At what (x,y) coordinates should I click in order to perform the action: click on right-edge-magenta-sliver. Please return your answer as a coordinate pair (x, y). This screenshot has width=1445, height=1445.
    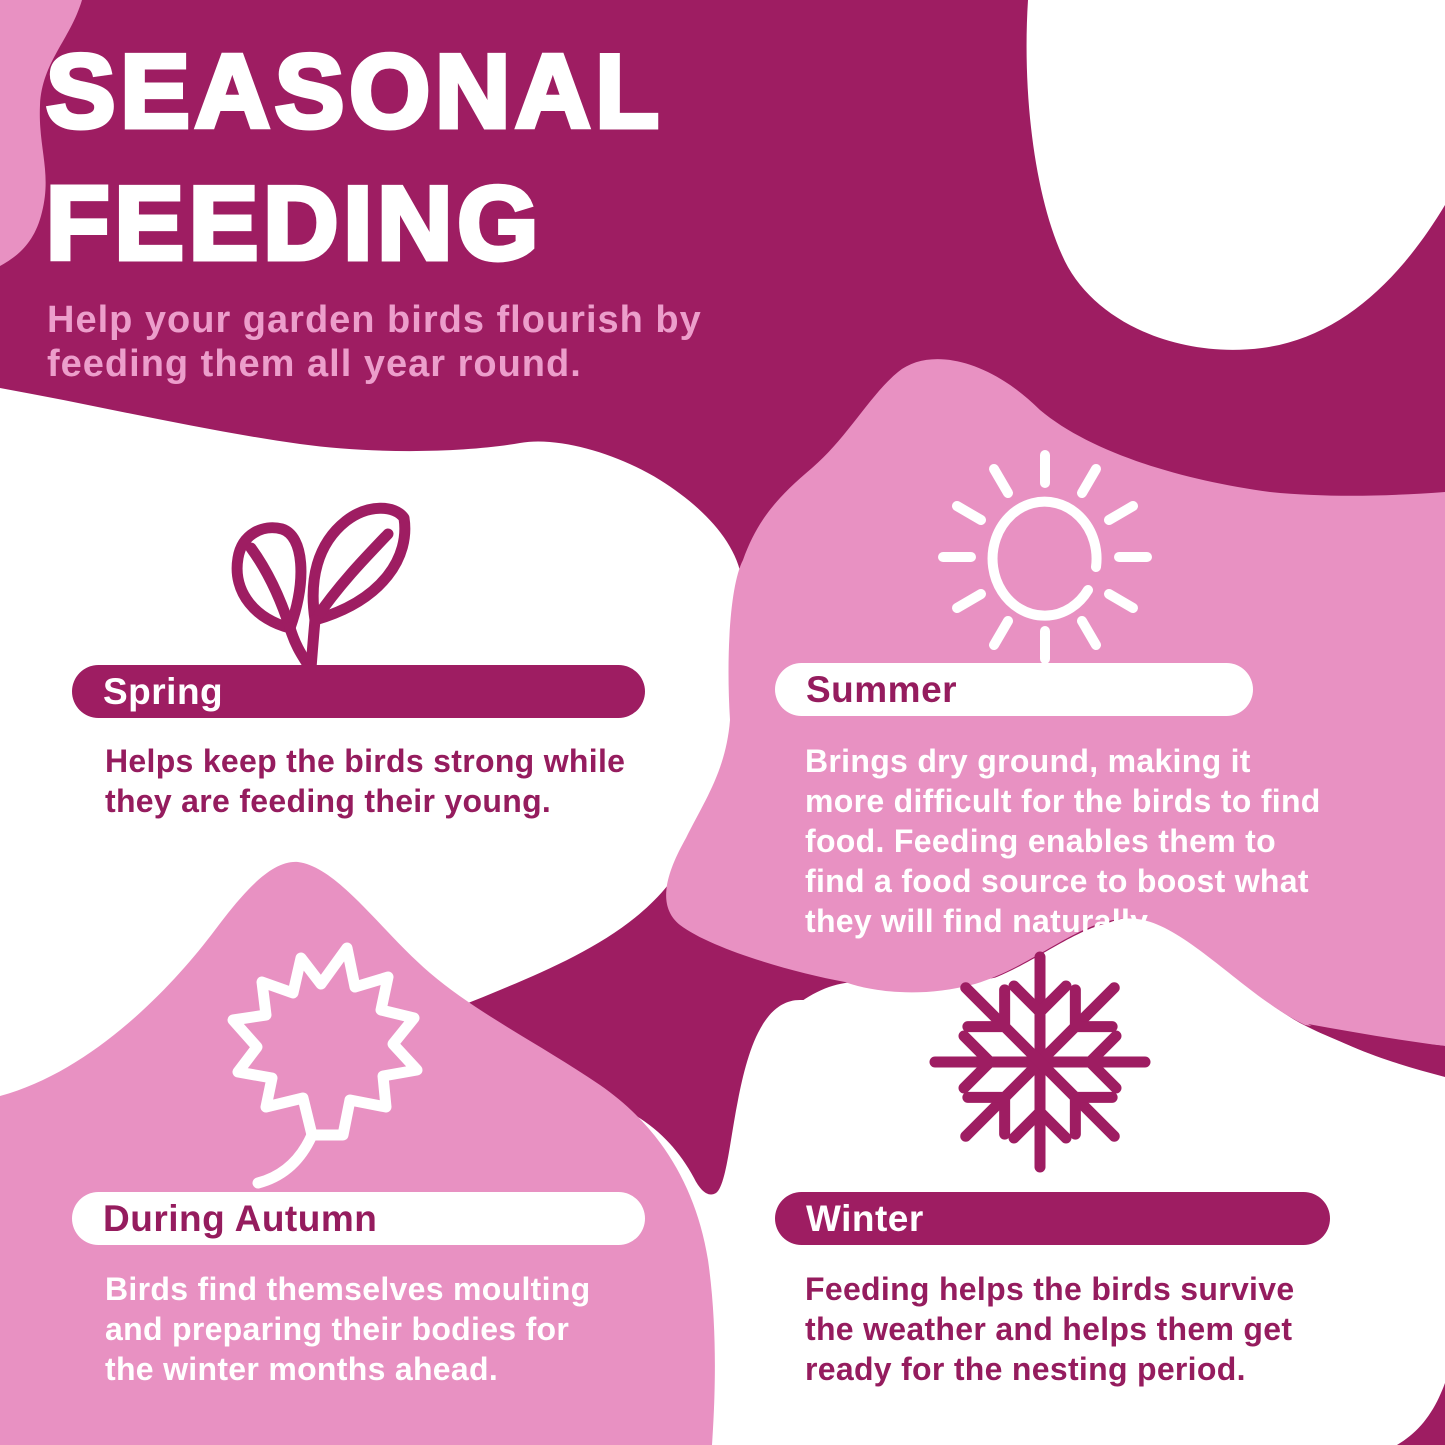
    Looking at the image, I should click on (1376, 1050).